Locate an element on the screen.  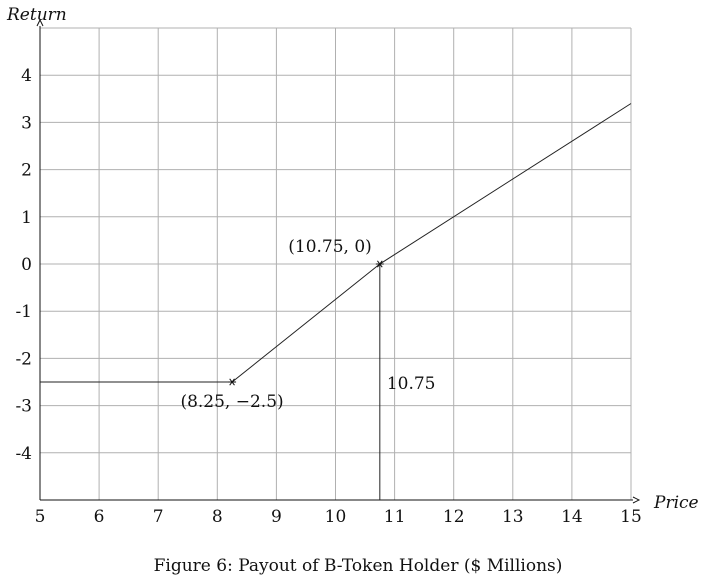
y-tick-label: 0 is located at coordinates (26, 265).